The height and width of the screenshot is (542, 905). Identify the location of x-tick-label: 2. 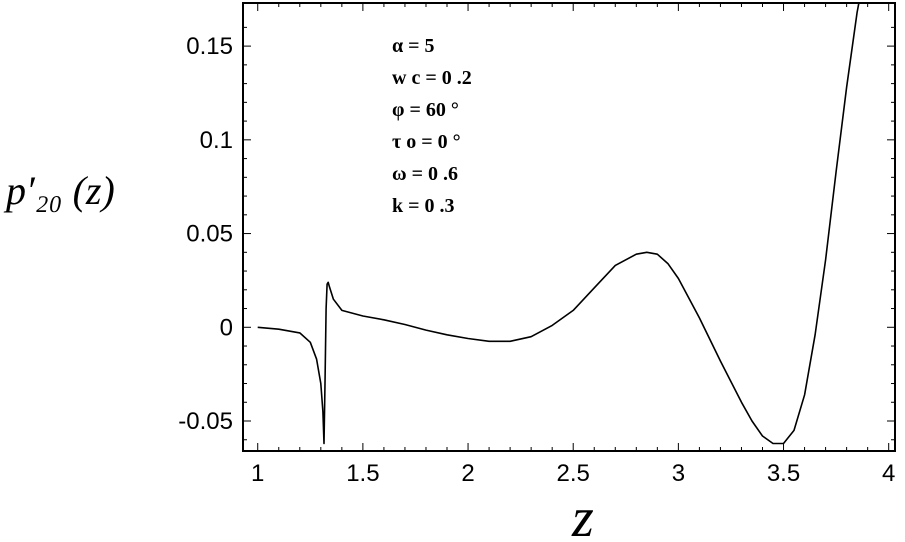
(467, 473).